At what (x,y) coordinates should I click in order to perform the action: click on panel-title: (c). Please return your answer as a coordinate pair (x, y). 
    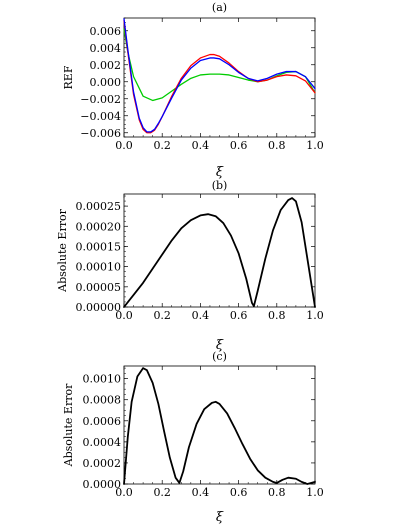
    Looking at the image, I should click on (219, 356).